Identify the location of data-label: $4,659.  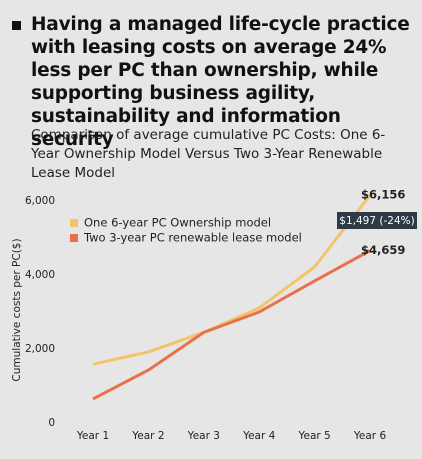
(383, 250).